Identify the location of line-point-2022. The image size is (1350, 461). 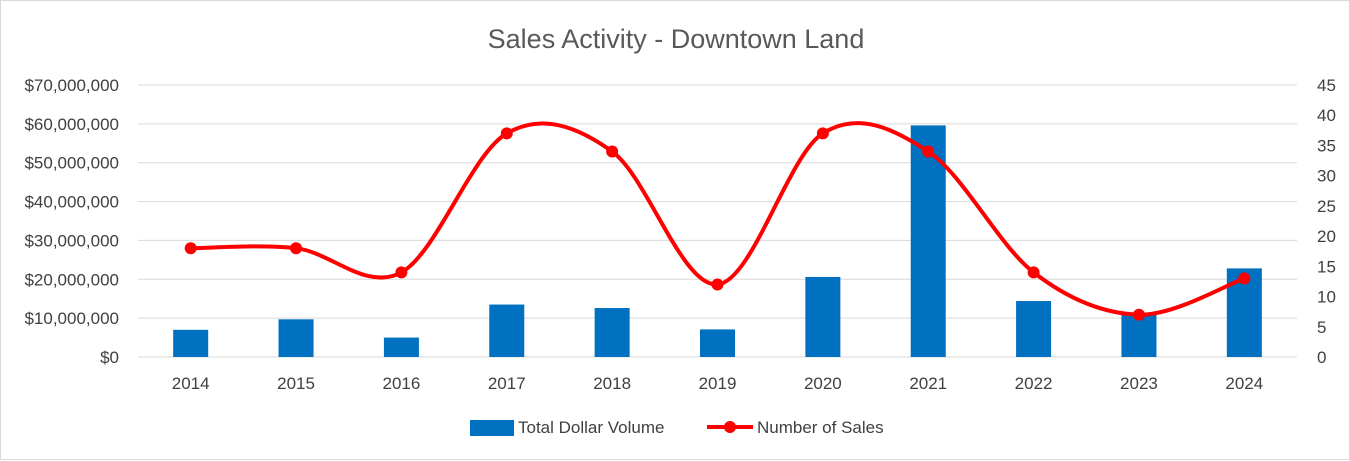
(1033, 272).